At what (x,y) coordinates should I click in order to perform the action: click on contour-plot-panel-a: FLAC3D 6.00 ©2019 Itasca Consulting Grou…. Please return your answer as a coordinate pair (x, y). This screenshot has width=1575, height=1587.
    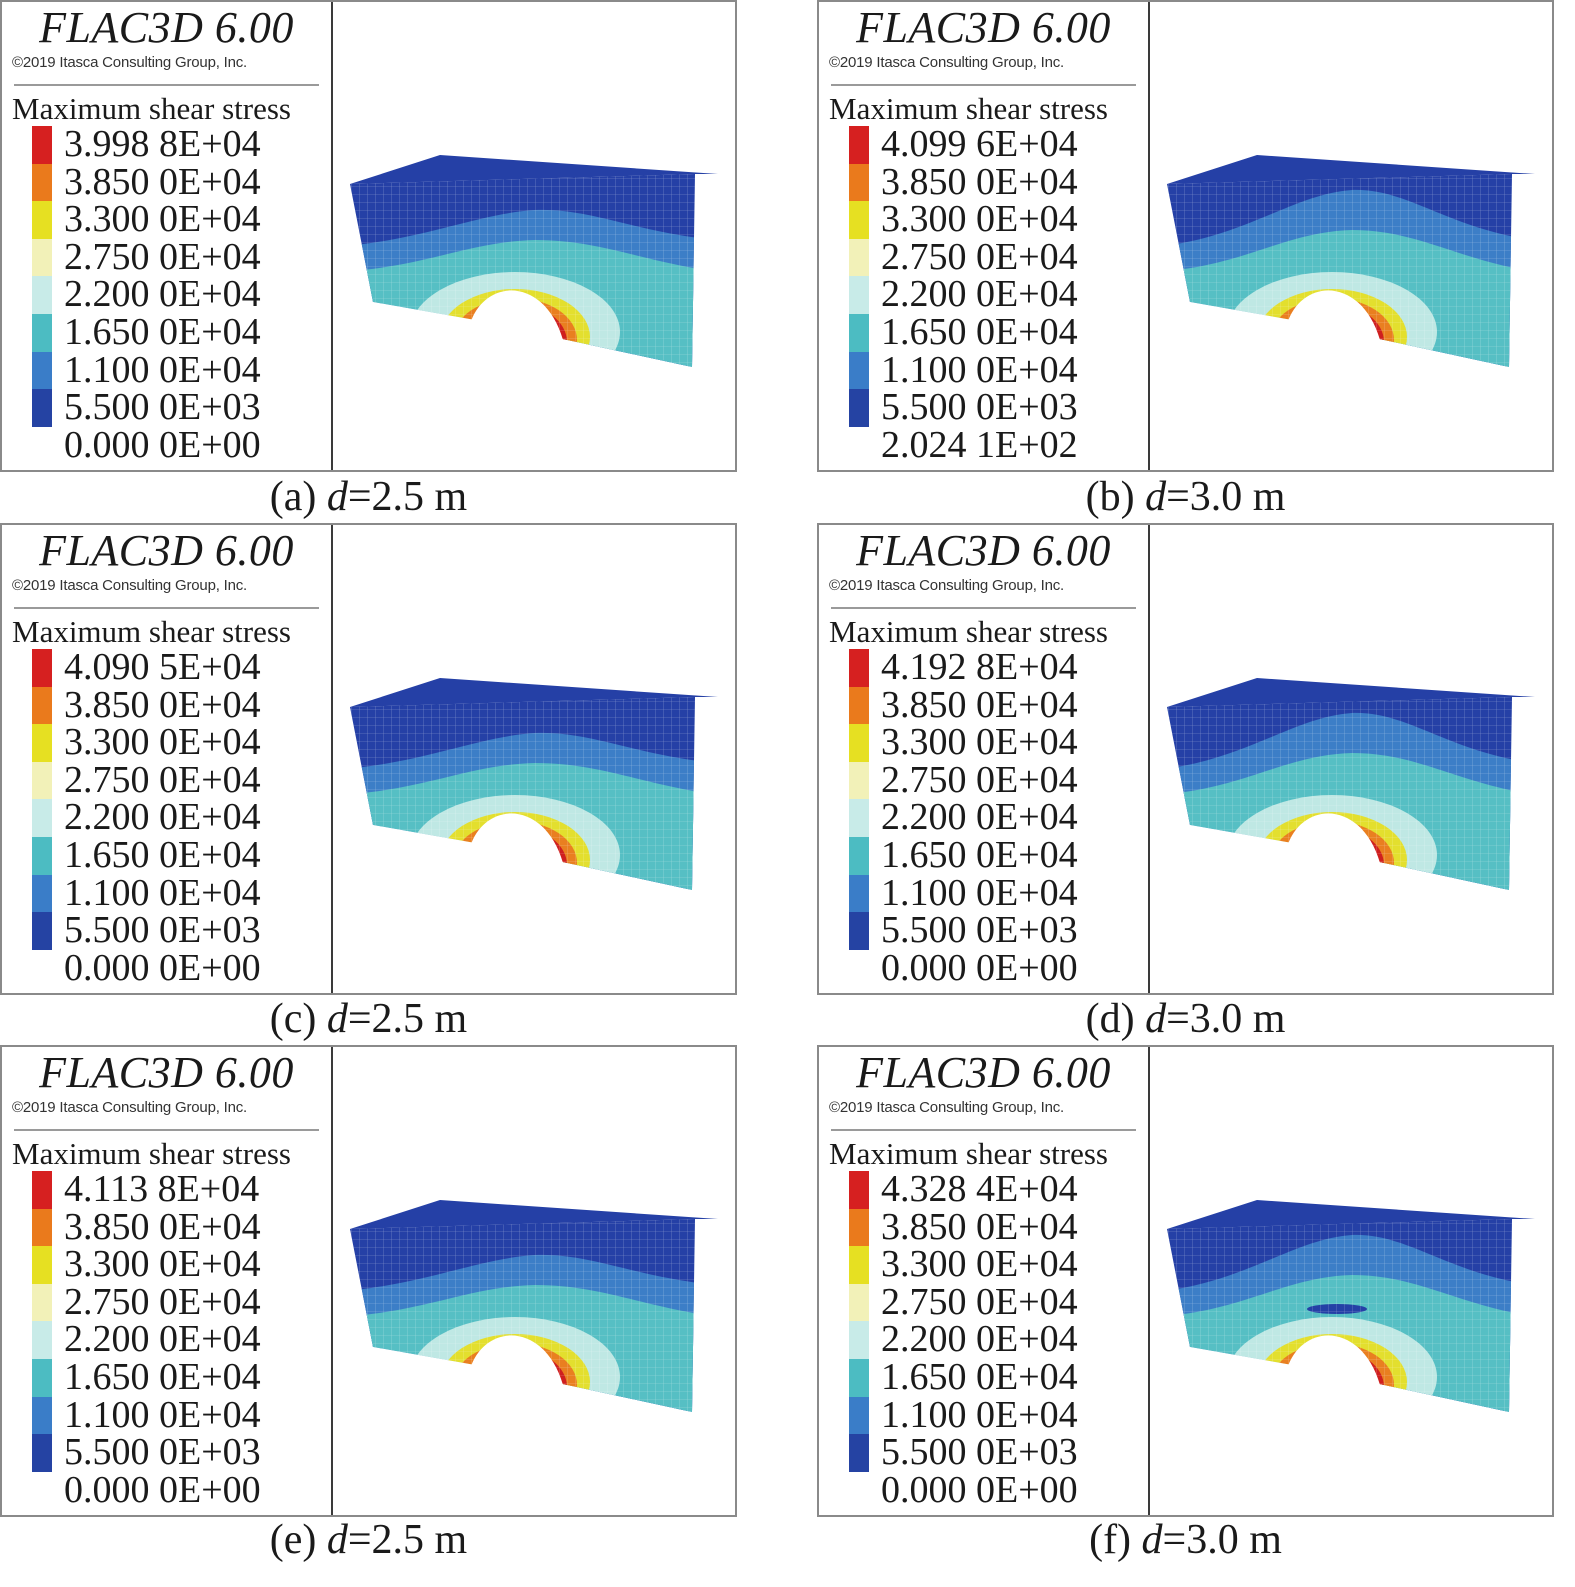
    Looking at the image, I should click on (368, 236).